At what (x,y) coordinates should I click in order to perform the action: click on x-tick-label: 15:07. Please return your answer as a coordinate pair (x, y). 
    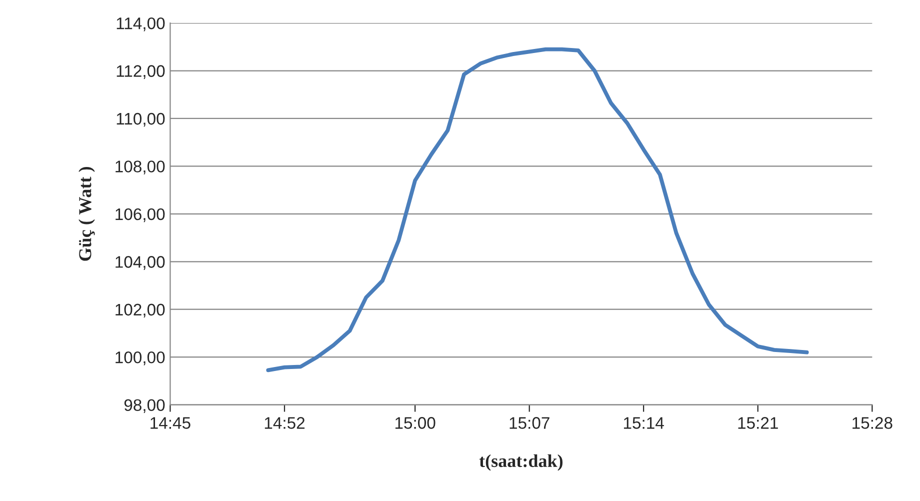
    Looking at the image, I should click on (530, 423).